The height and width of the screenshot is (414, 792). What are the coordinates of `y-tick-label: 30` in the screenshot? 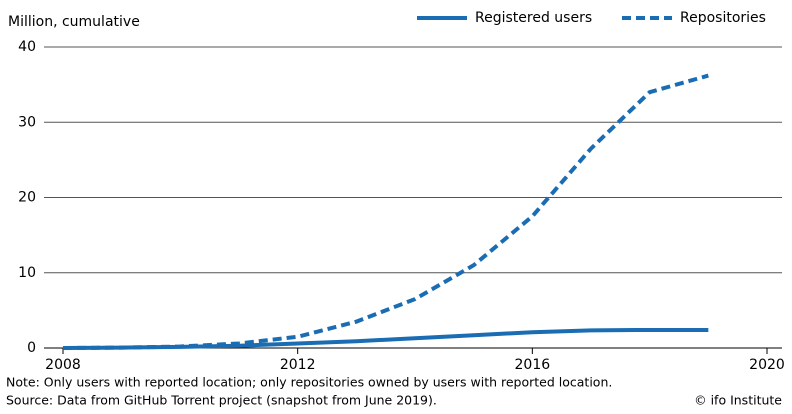 It's located at (27, 122).